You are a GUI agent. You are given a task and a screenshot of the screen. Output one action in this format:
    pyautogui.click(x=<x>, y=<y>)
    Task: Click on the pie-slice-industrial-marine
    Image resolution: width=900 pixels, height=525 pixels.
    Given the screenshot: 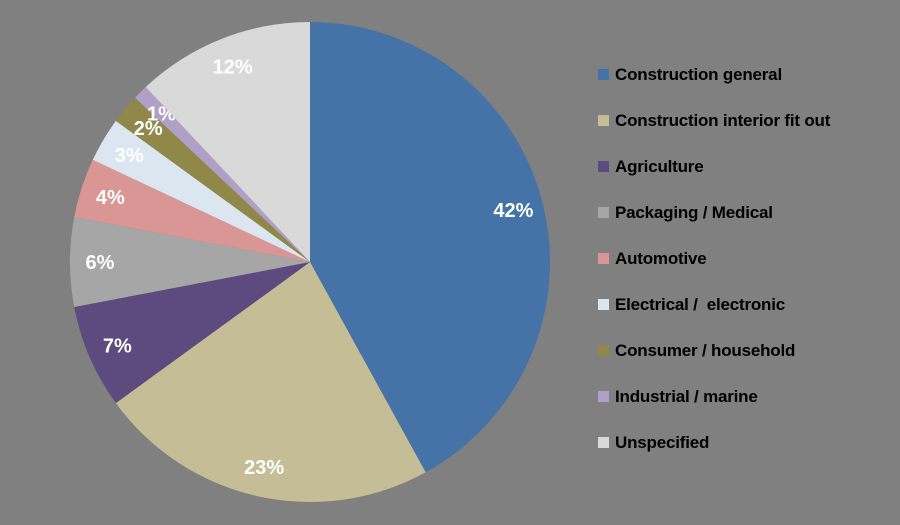 What is the action you would take?
    pyautogui.click(x=222, y=174)
    